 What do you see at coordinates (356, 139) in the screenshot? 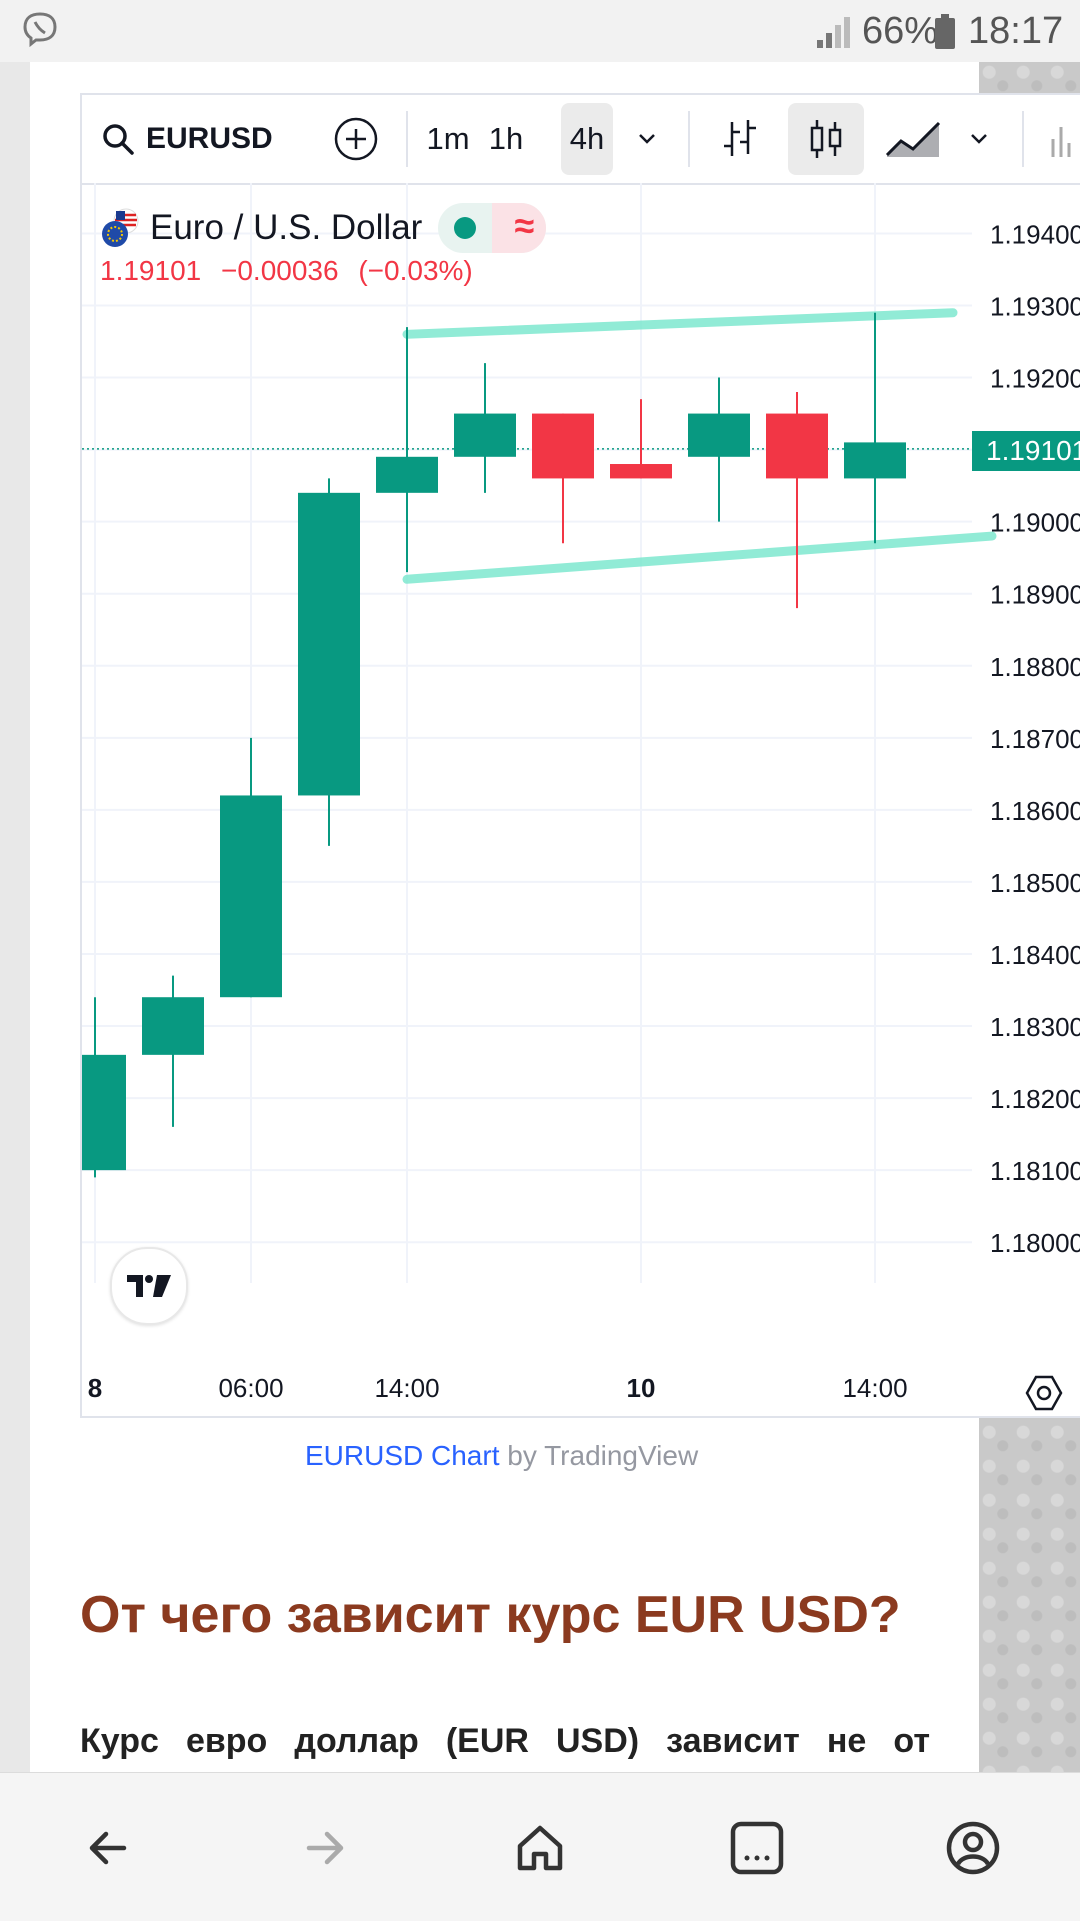
I see `compare-button` at bounding box center [356, 139].